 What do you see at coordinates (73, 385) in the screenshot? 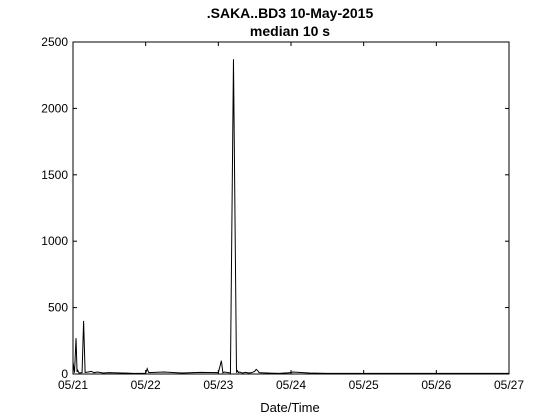
I see `x-tick-label: 05/21` at bounding box center [73, 385].